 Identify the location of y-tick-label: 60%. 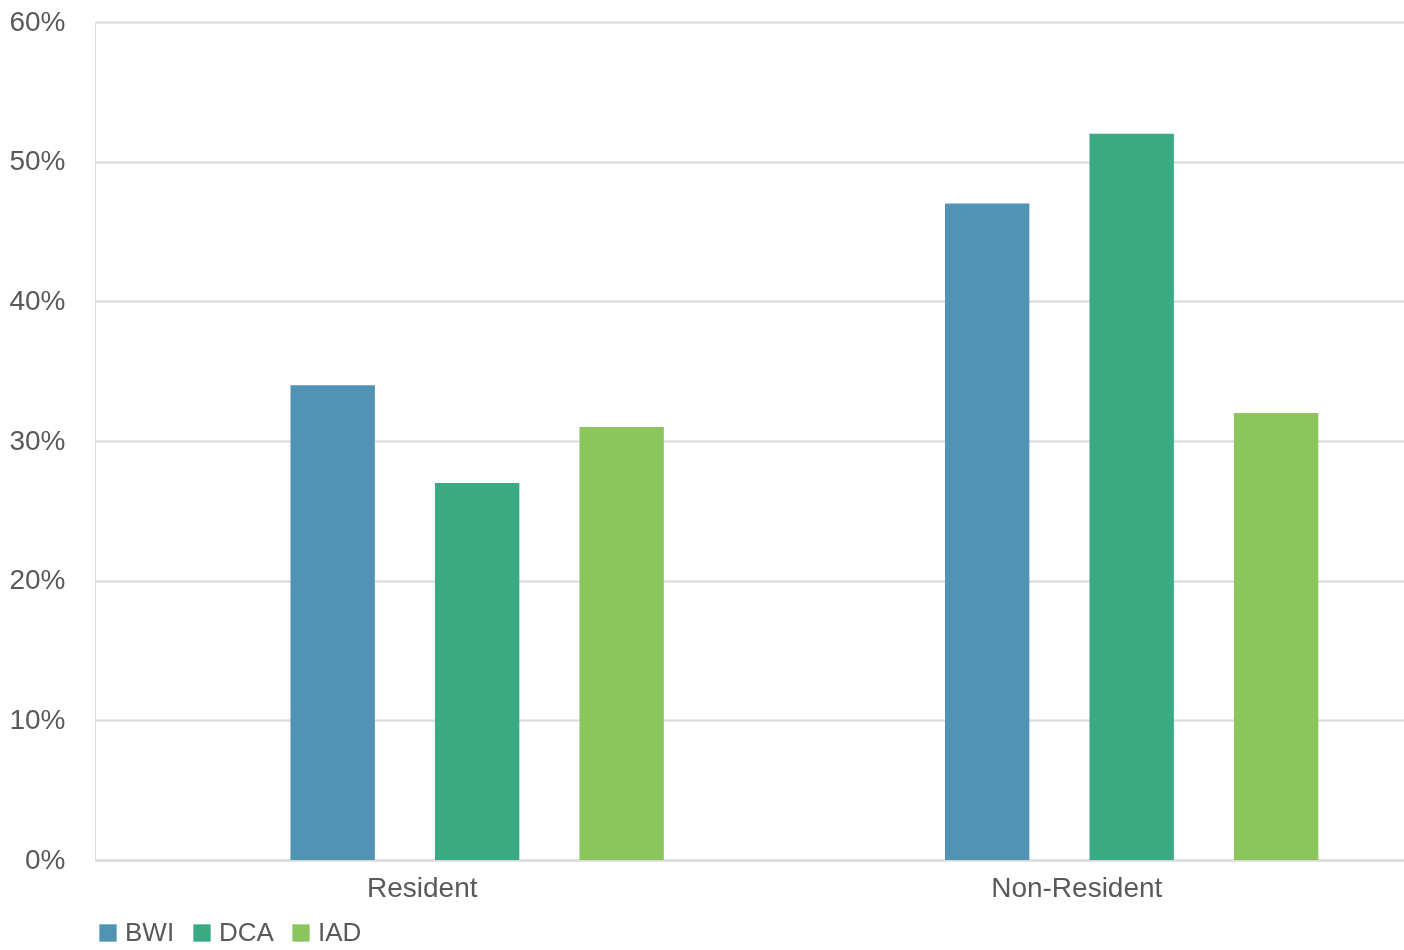
(37, 21).